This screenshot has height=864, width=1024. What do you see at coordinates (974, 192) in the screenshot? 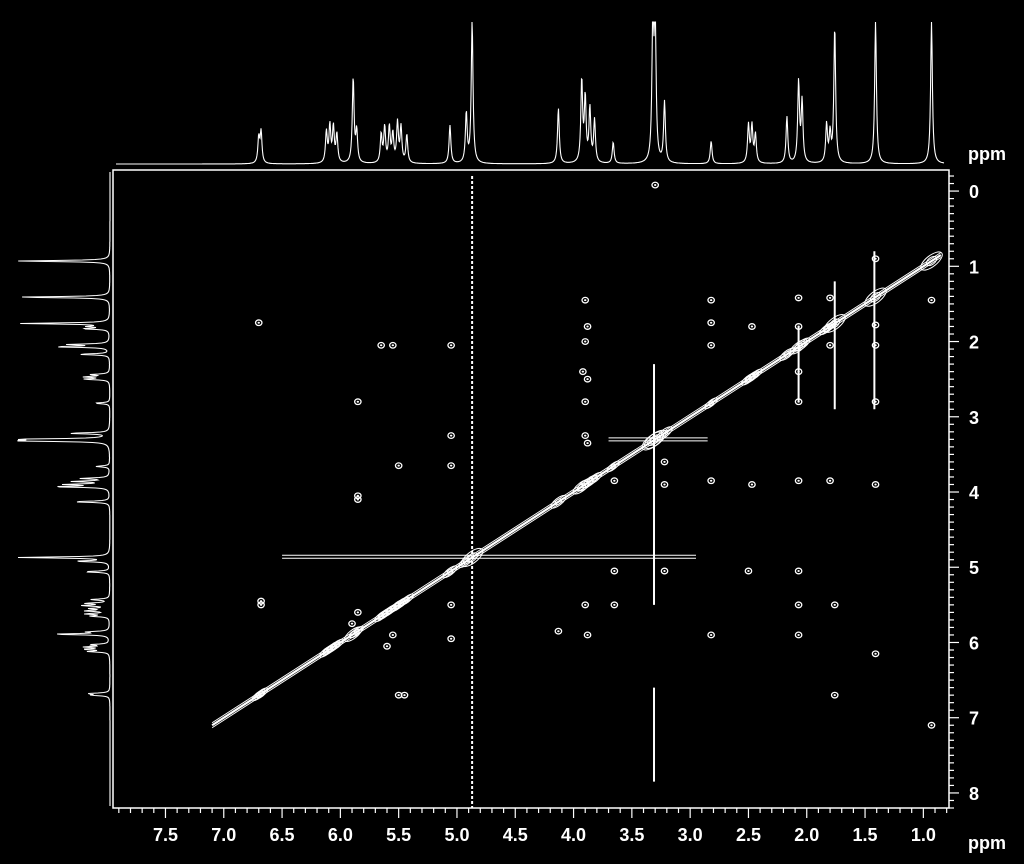
I see `y-tick-label: 0` at bounding box center [974, 192].